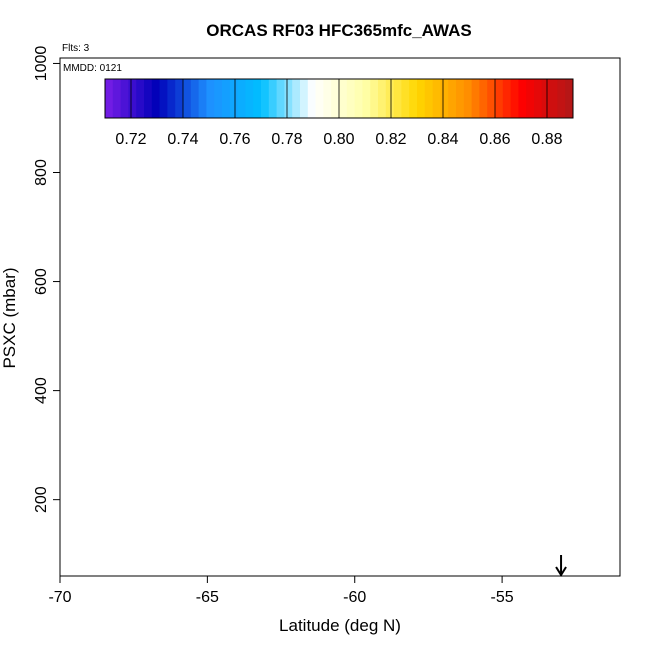 Image resolution: width=650 pixels, height=650 pixels. I want to click on x-axis-label: Latitude (deg N), so click(340, 625).